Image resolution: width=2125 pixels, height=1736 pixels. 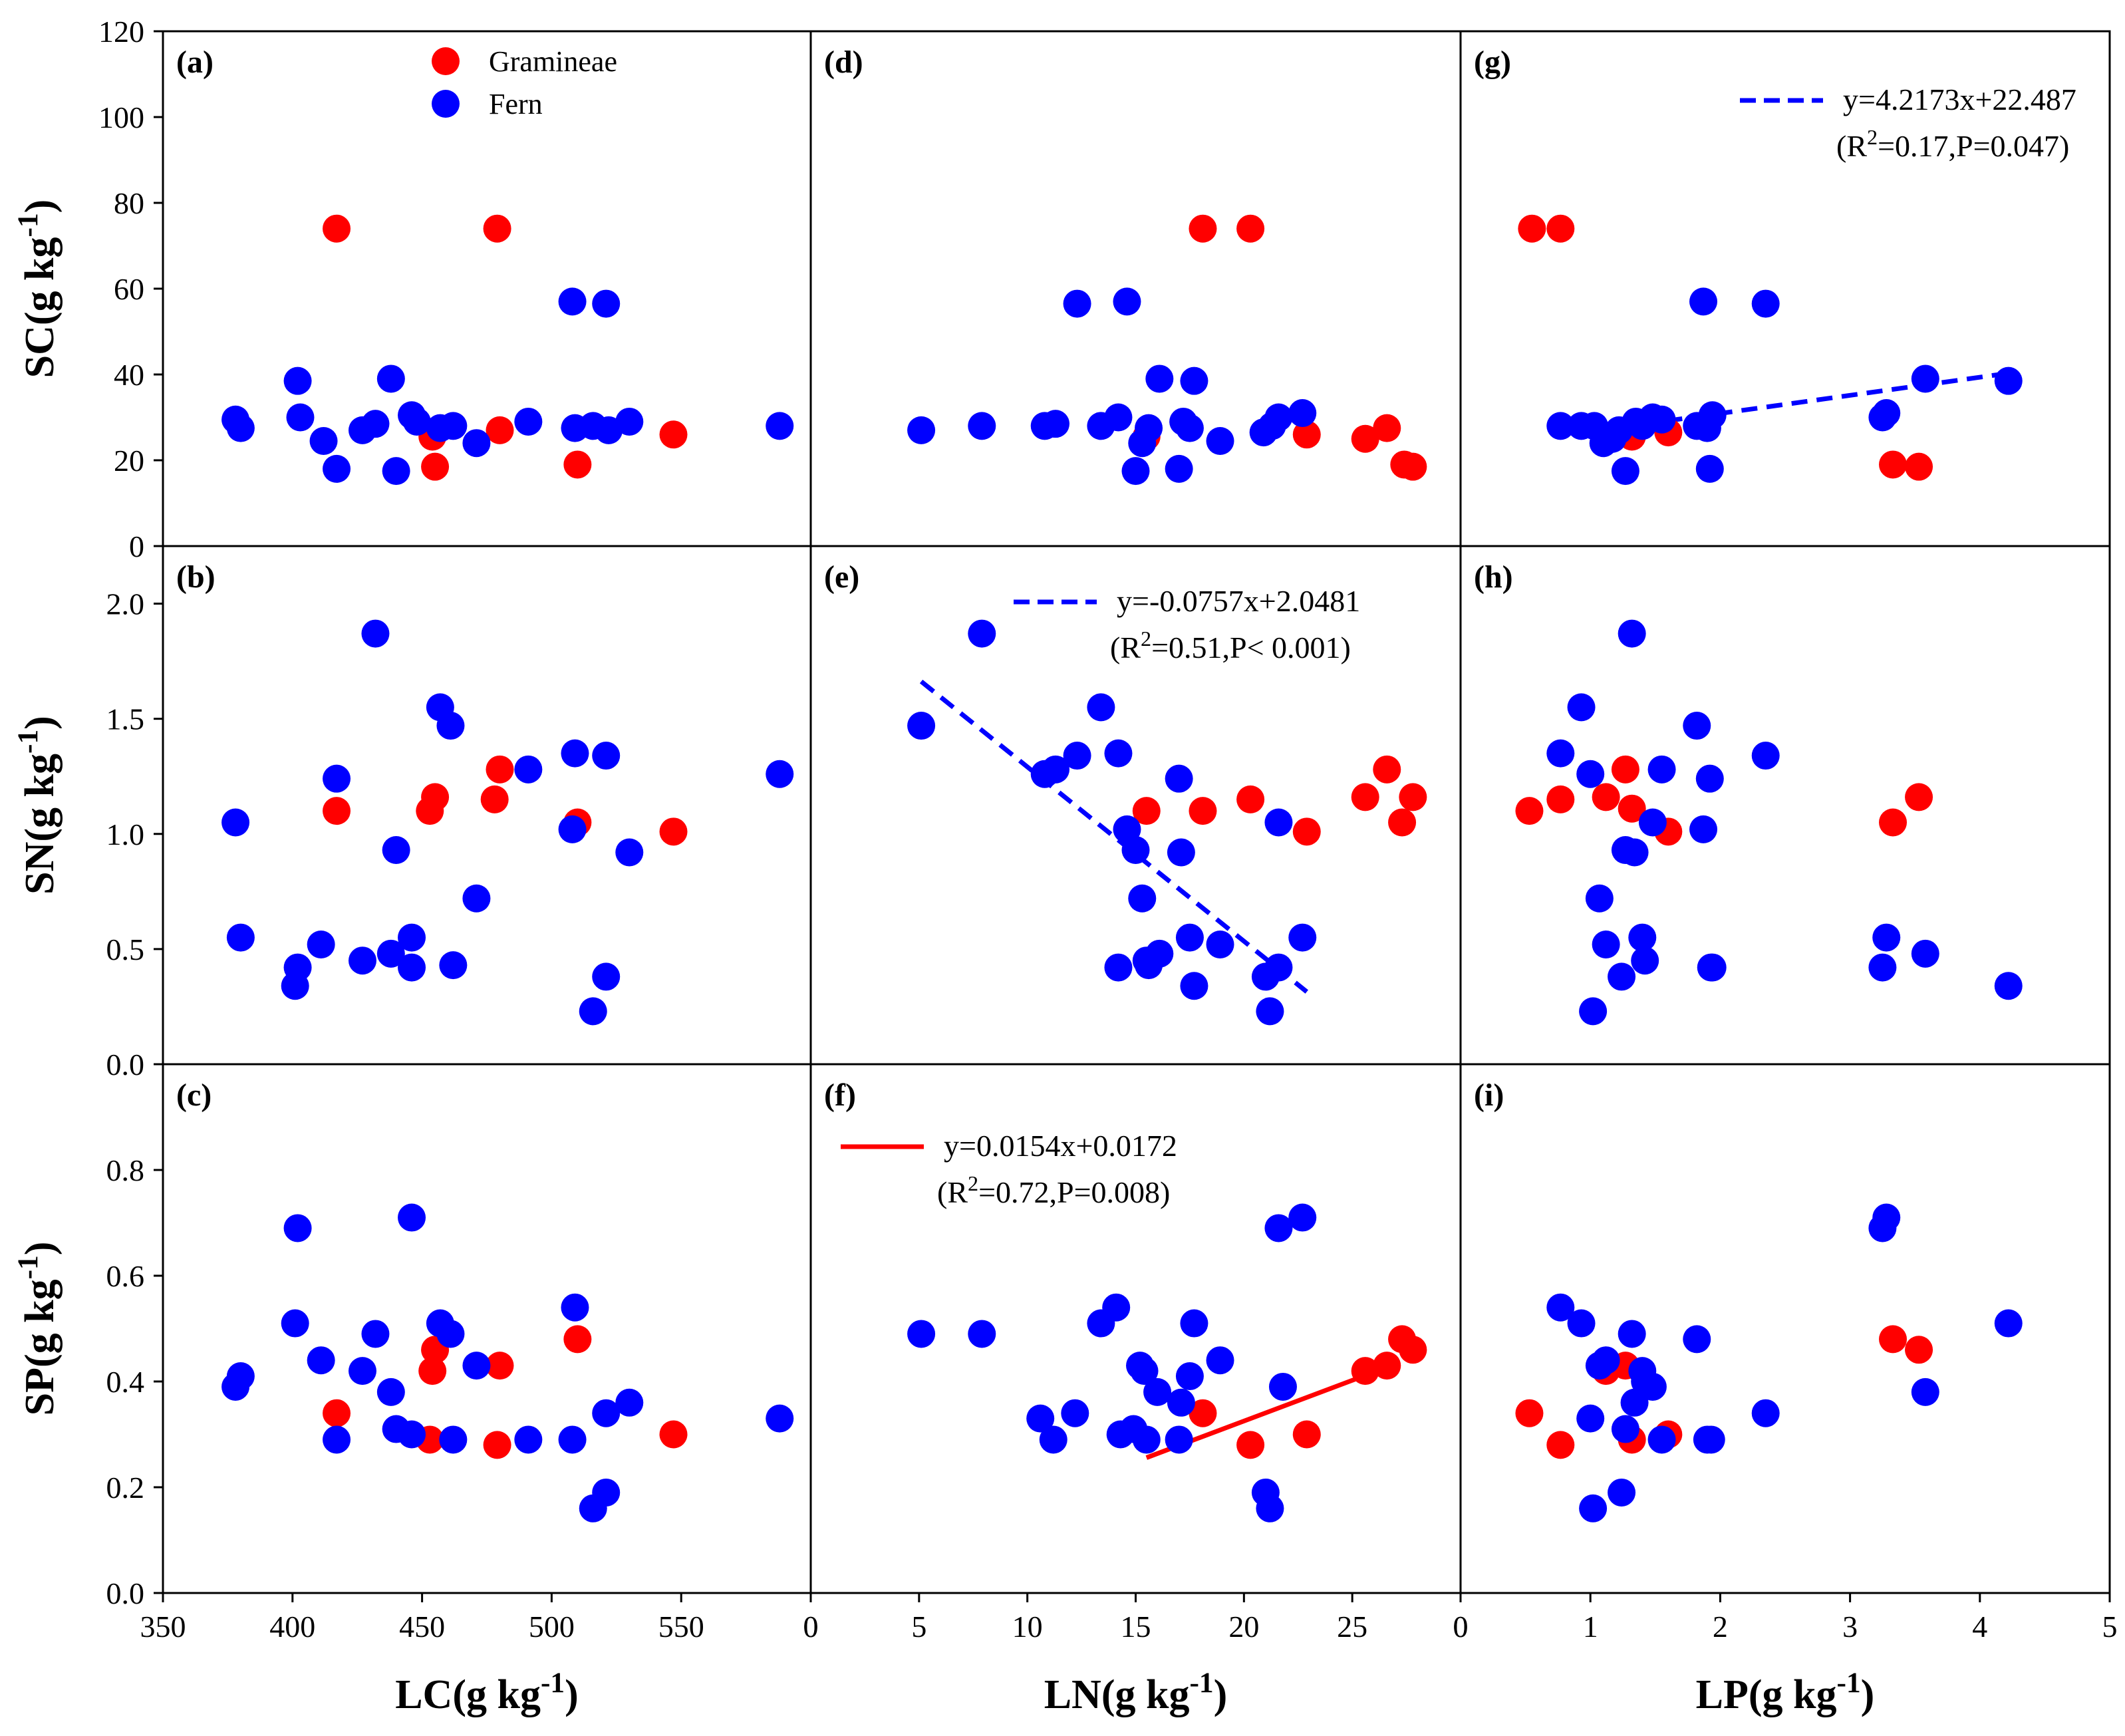 I want to click on legend-label-gramineae: Gramineae, so click(x=553, y=61).